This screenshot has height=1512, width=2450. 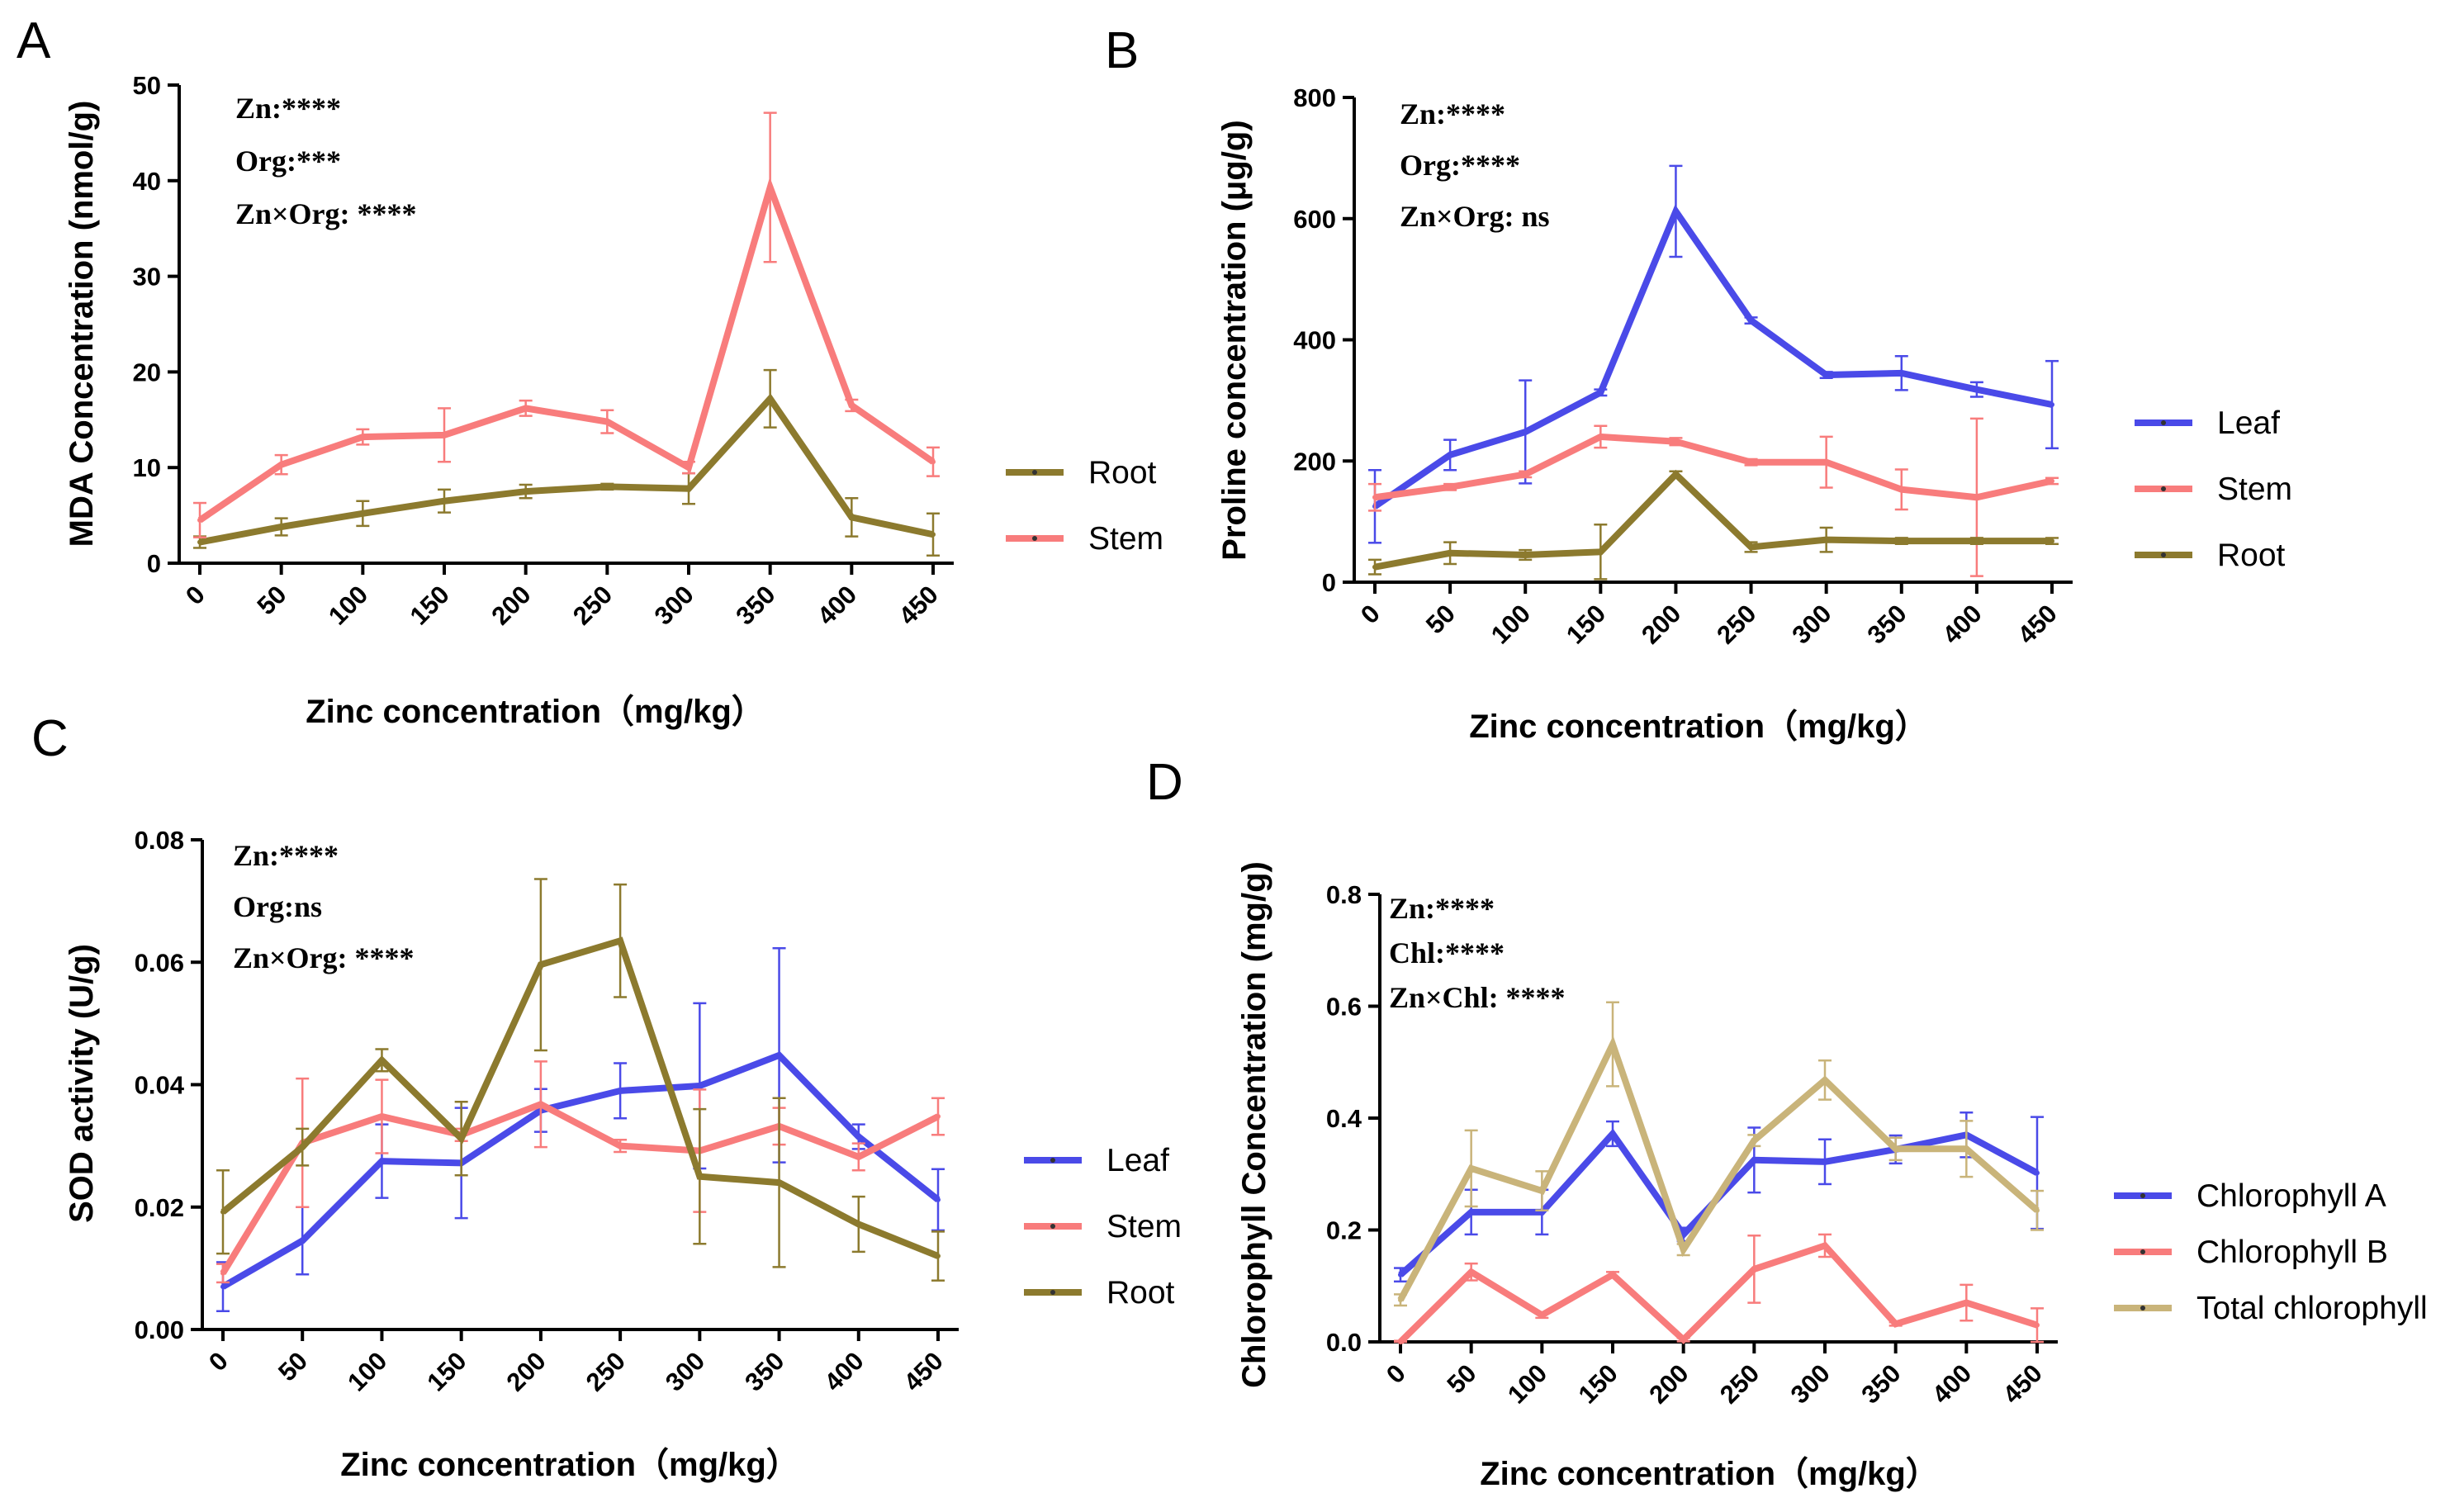 I want to click on y-axis-label: Proline concentration (μg/g), so click(x=1234, y=340).